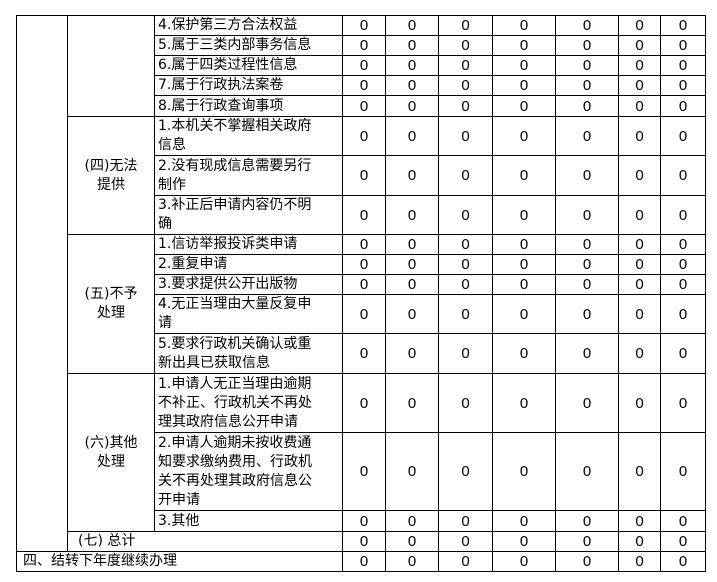 The width and height of the screenshot is (717, 582). I want to click on item-label: 8.属于行政查询事项, so click(248, 106).